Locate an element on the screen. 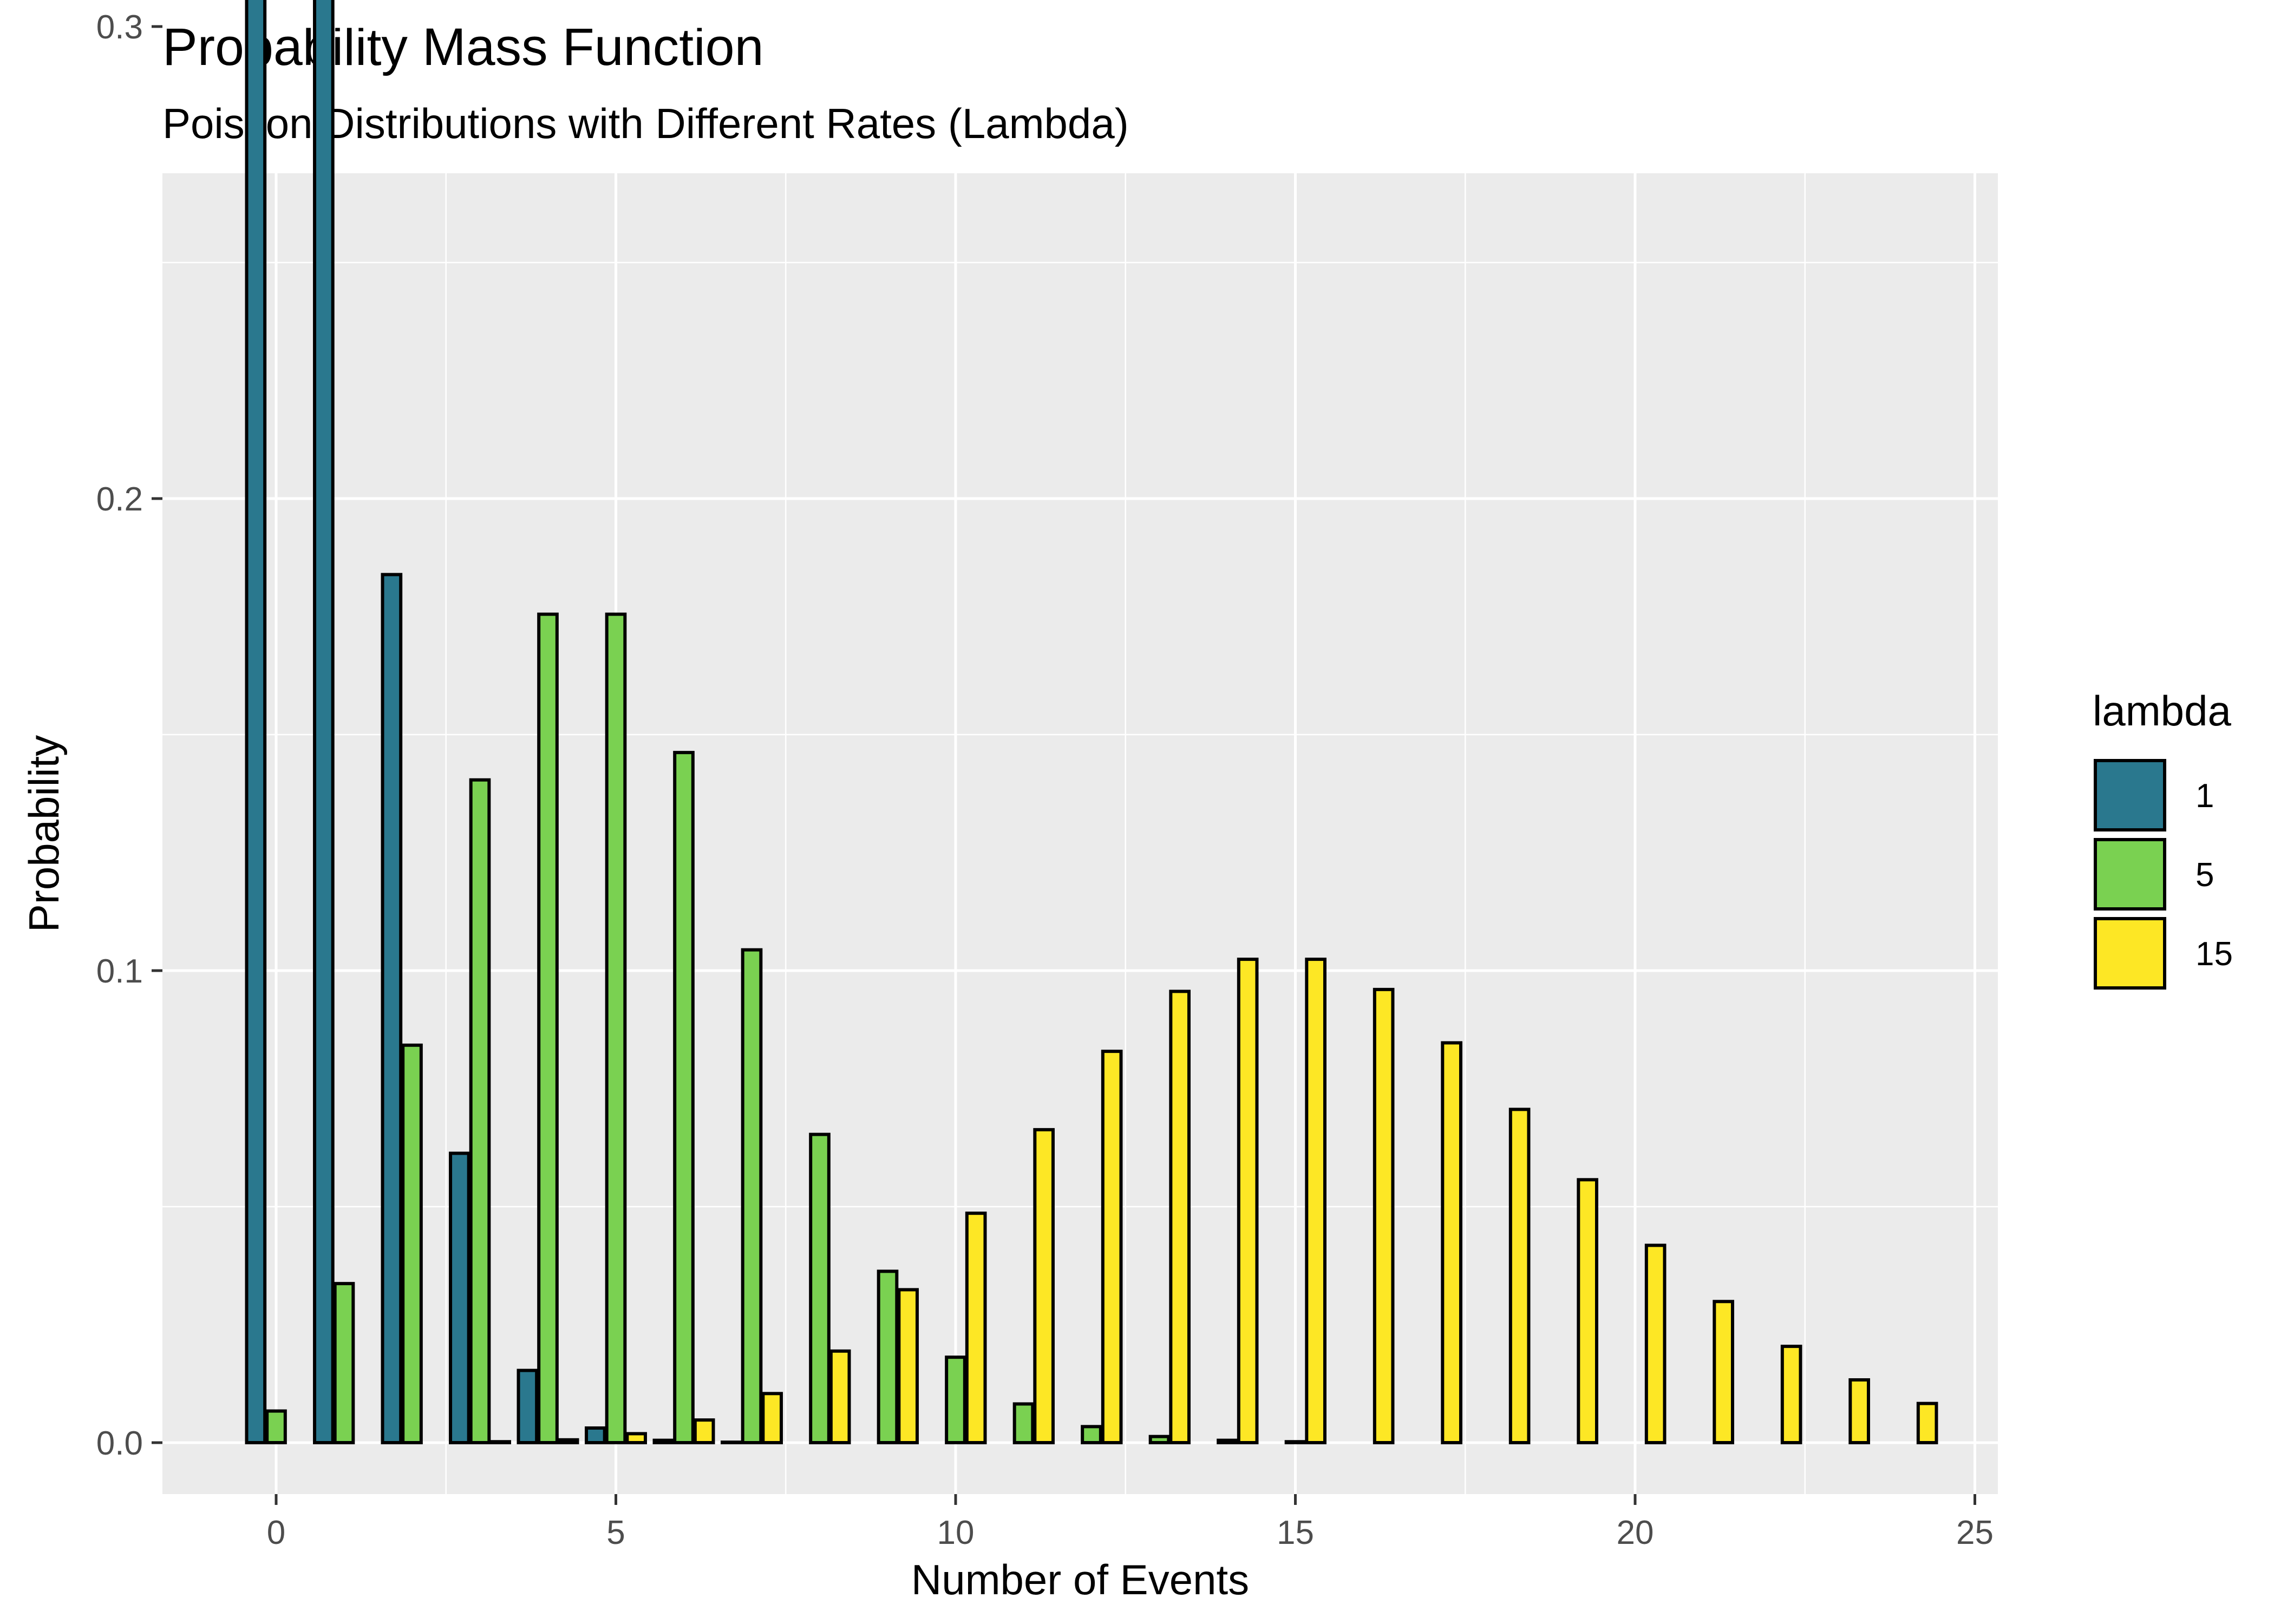  y-tick-label: 0.3 is located at coordinates (120, 27).